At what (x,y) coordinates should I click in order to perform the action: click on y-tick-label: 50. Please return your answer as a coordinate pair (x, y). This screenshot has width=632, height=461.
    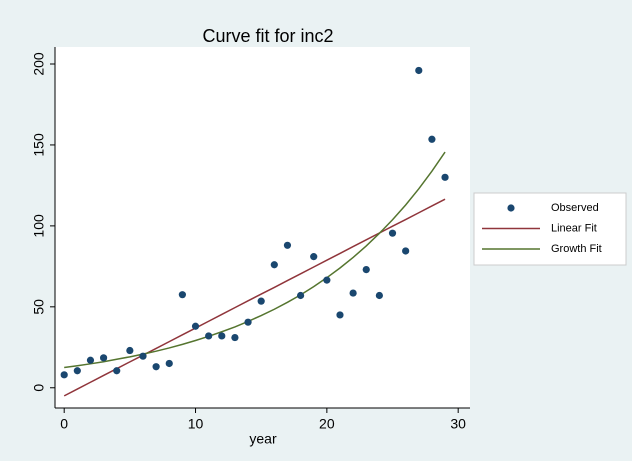
    Looking at the image, I should click on (39, 307).